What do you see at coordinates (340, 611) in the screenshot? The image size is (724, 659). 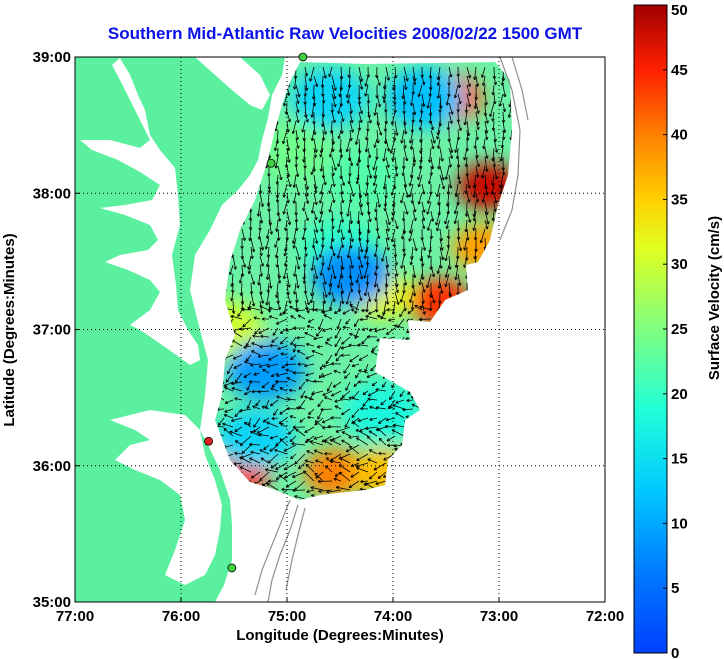 I see `x-axis-ticks: 77:00 76:00 75:00 74:00 73:00 72:00` at bounding box center [340, 611].